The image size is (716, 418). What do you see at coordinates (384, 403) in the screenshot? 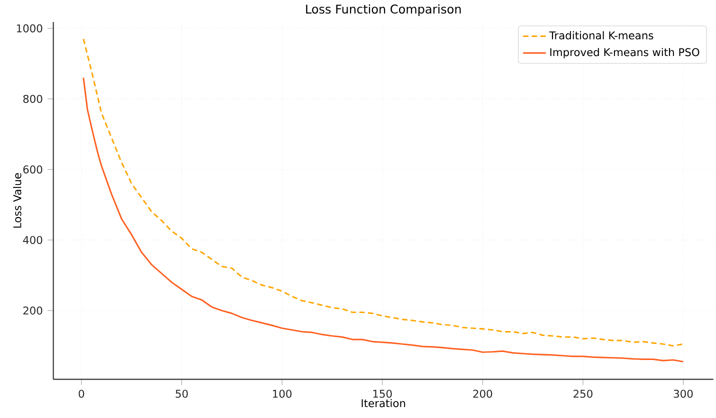
I see `x-axis-title: Iteration` at bounding box center [384, 403].